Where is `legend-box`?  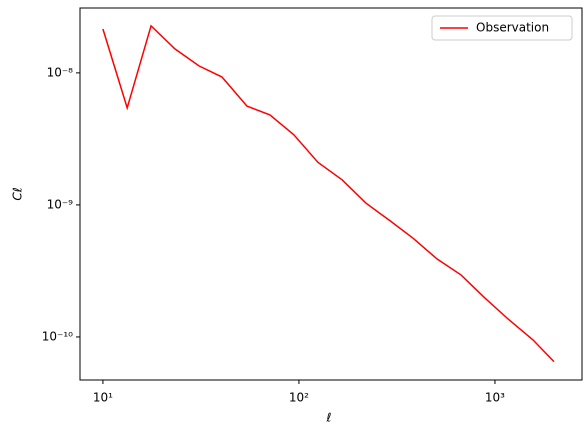
legend-box is located at coordinates (502, 28).